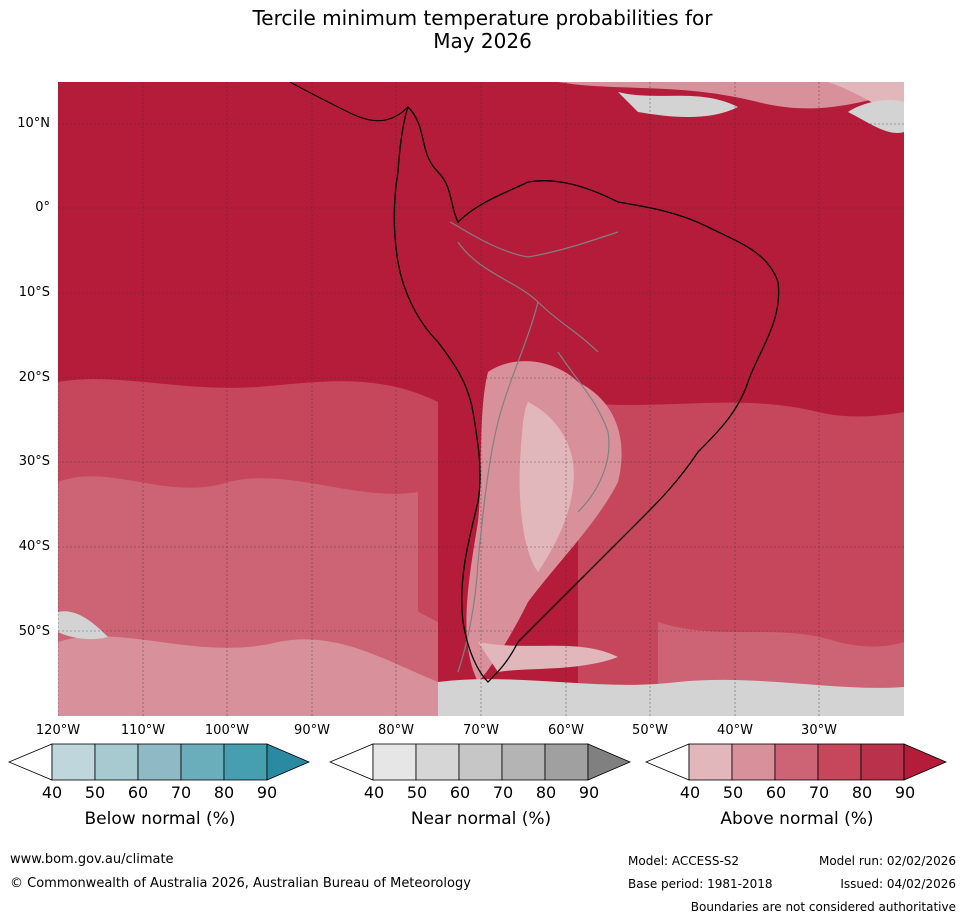  What do you see at coordinates (83, 625) in the screenshot?
I see `southwest-grey-patch` at bounding box center [83, 625].